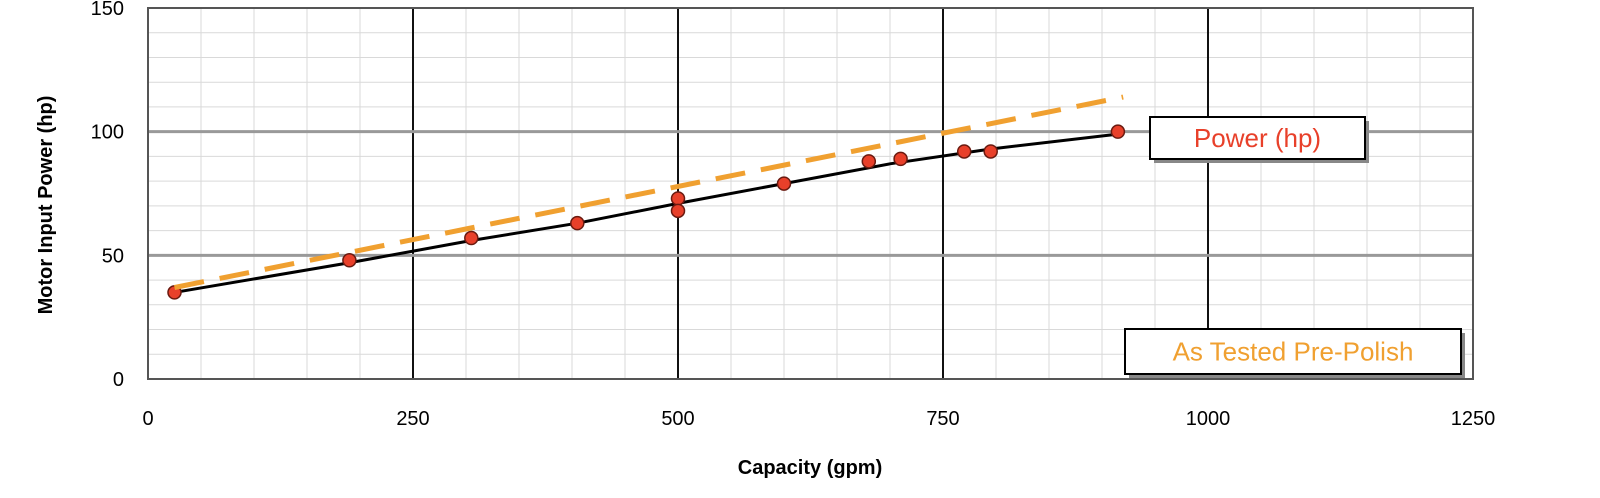  Describe the element at coordinates (677, 419) in the screenshot. I see `x-tick-label: 500` at that location.